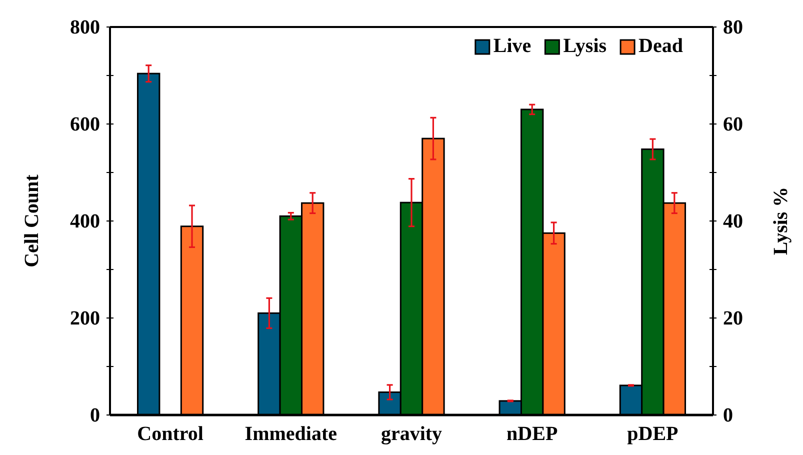 This screenshot has height=455, width=803. I want to click on y-tick-label: 800, so click(85, 27).